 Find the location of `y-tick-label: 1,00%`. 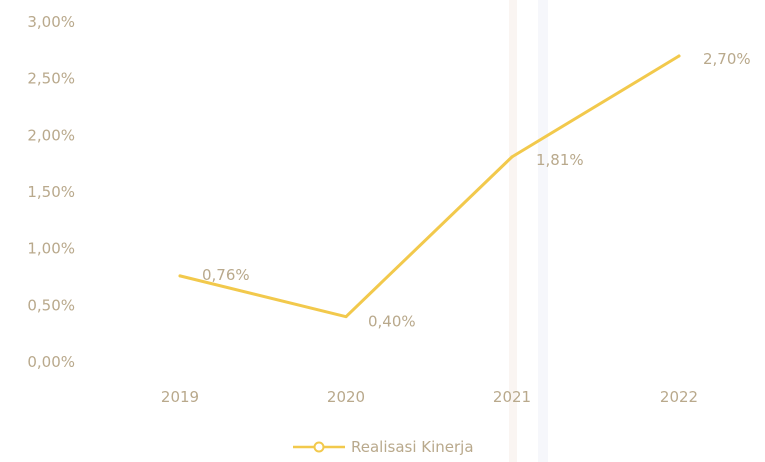

y-tick-label: 1,00% is located at coordinates (51, 249).